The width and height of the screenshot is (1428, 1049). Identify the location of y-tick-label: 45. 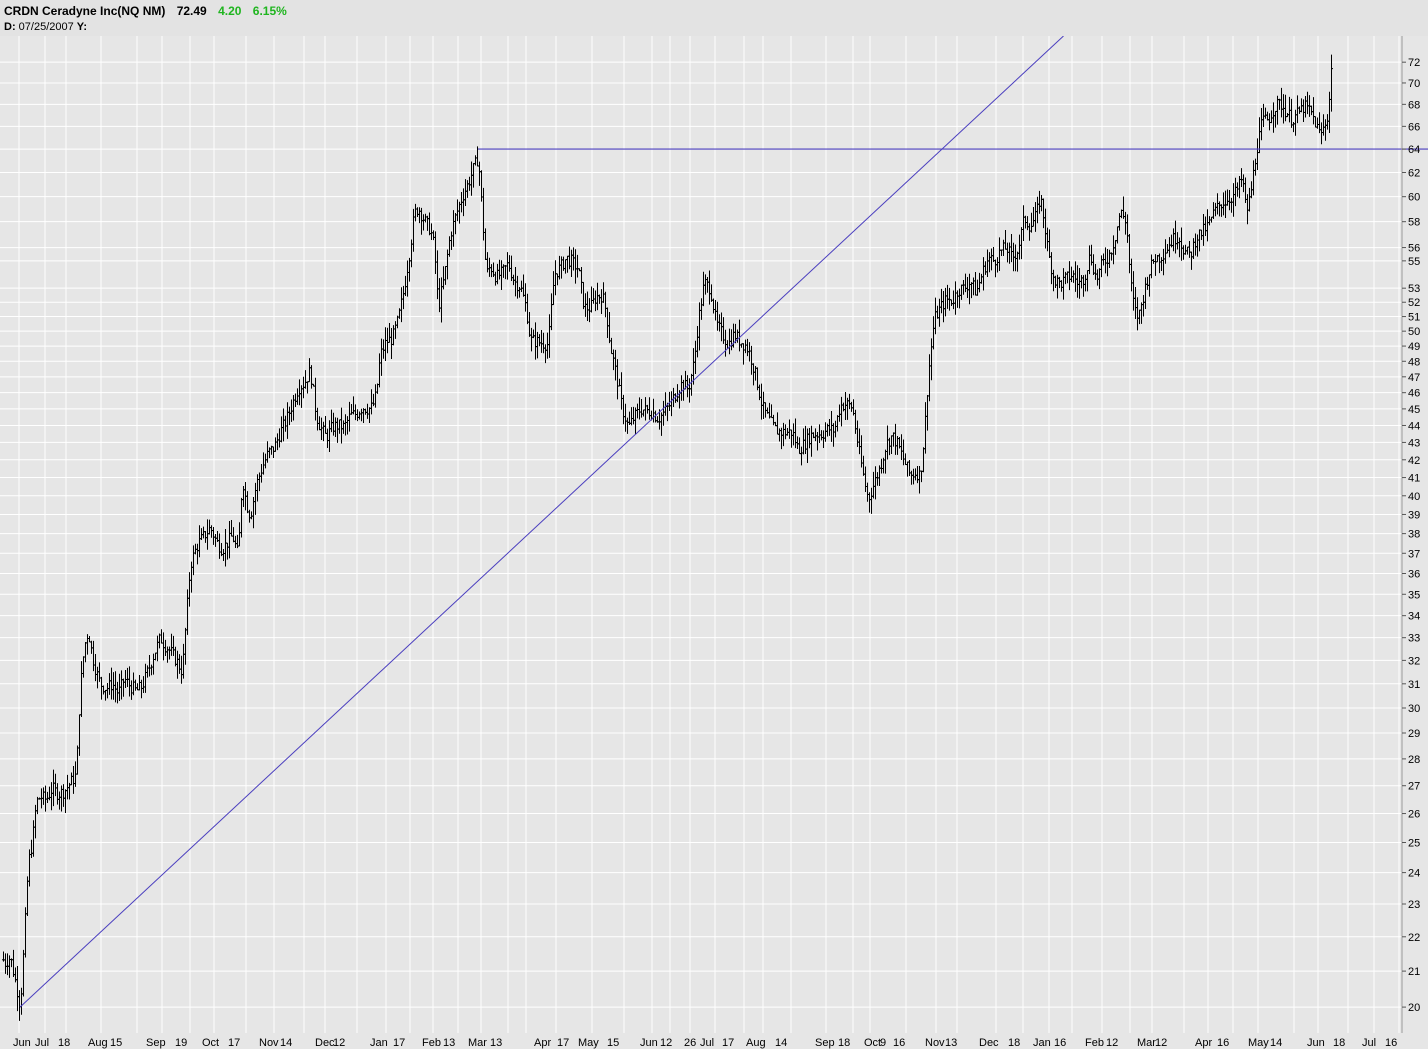
(1414, 410).